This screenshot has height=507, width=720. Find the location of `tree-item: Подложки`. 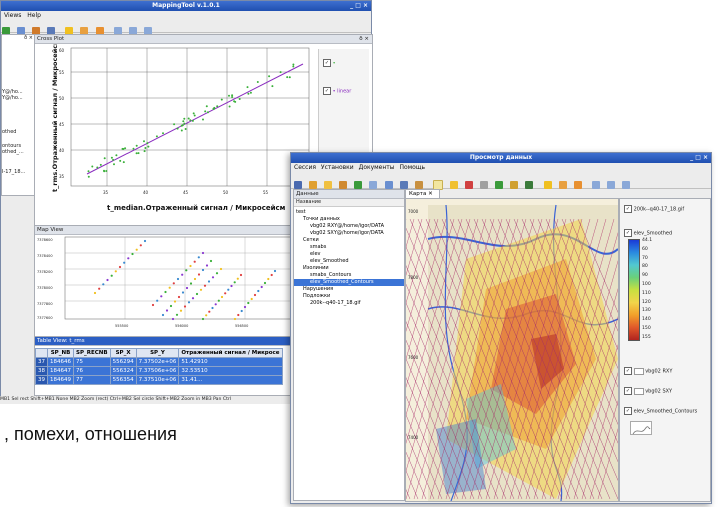

tree-item: Подложки is located at coordinates (317, 296).